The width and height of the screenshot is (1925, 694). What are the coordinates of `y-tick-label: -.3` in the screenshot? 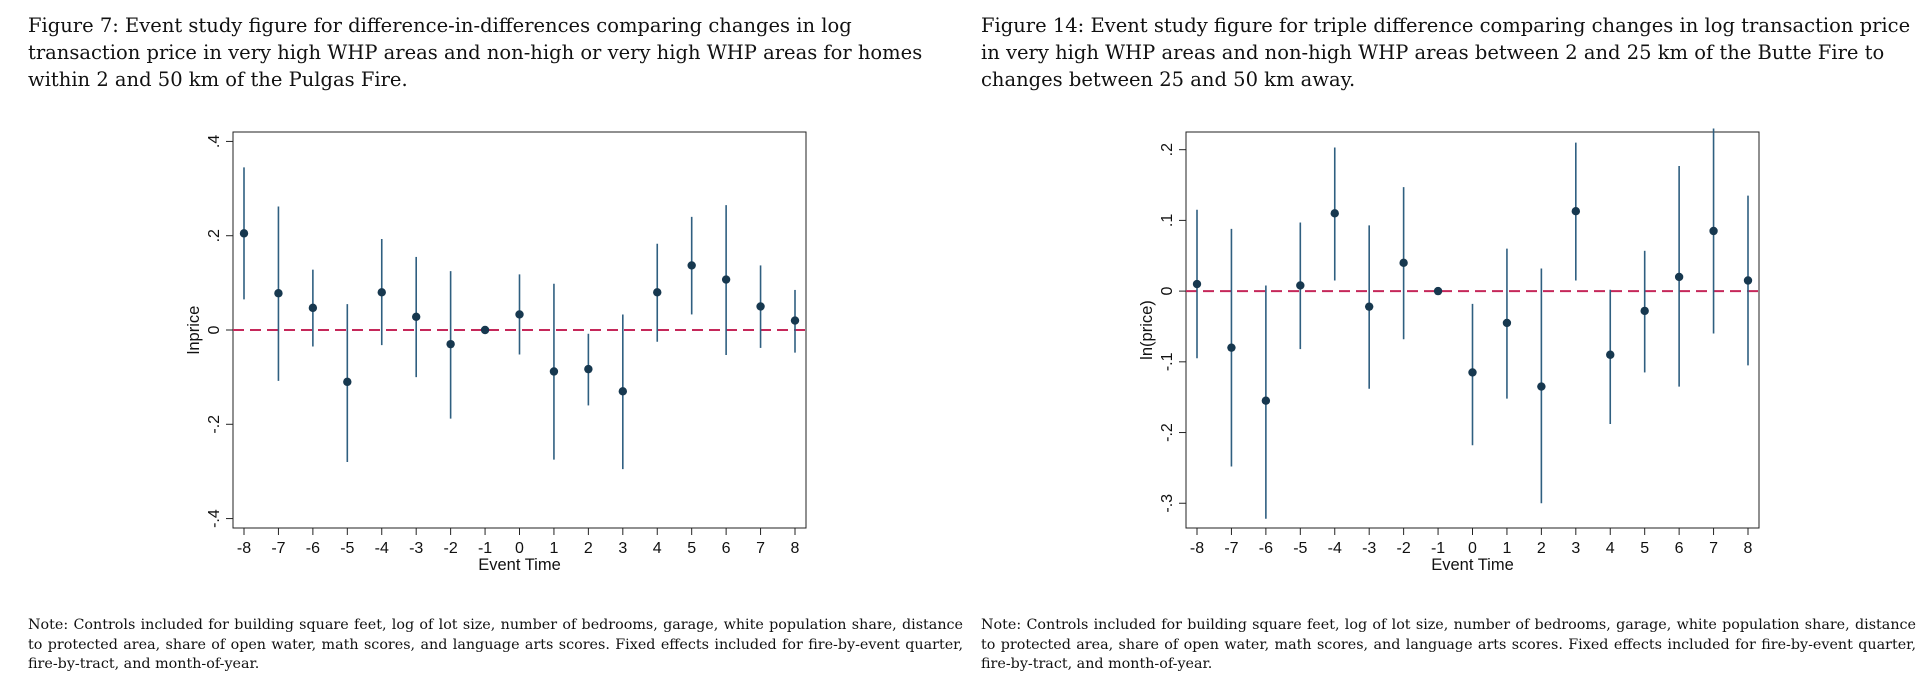 It's located at (1167, 503).